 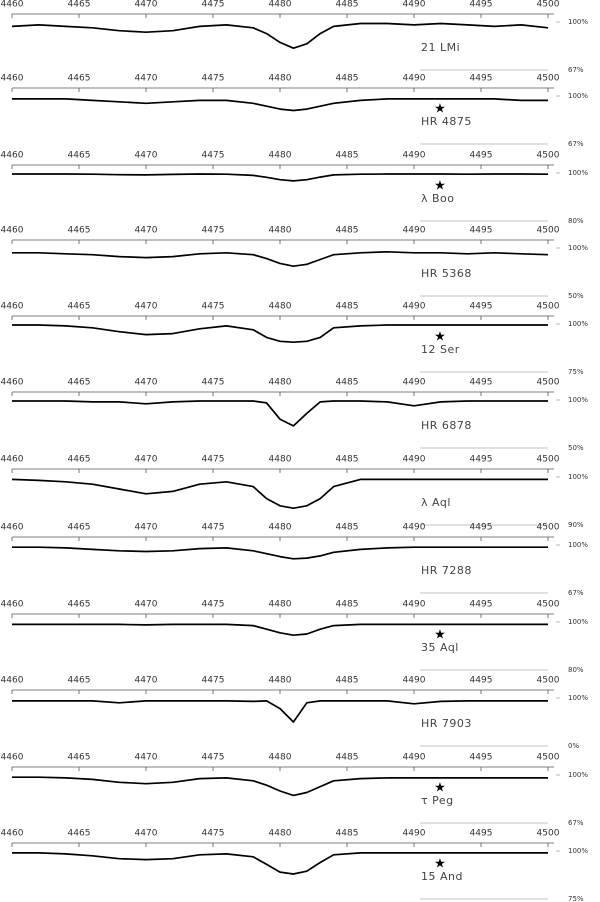 What do you see at coordinates (446, 273) in the screenshot?
I see `star-name: HR 5368` at bounding box center [446, 273].